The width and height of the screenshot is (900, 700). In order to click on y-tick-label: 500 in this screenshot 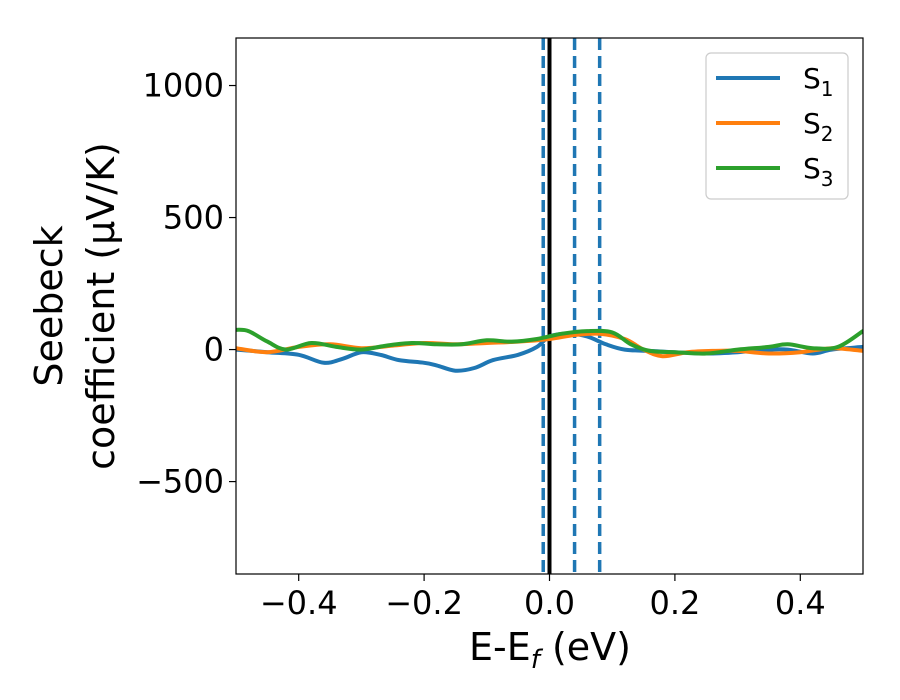, I will do `click(193, 218)`.